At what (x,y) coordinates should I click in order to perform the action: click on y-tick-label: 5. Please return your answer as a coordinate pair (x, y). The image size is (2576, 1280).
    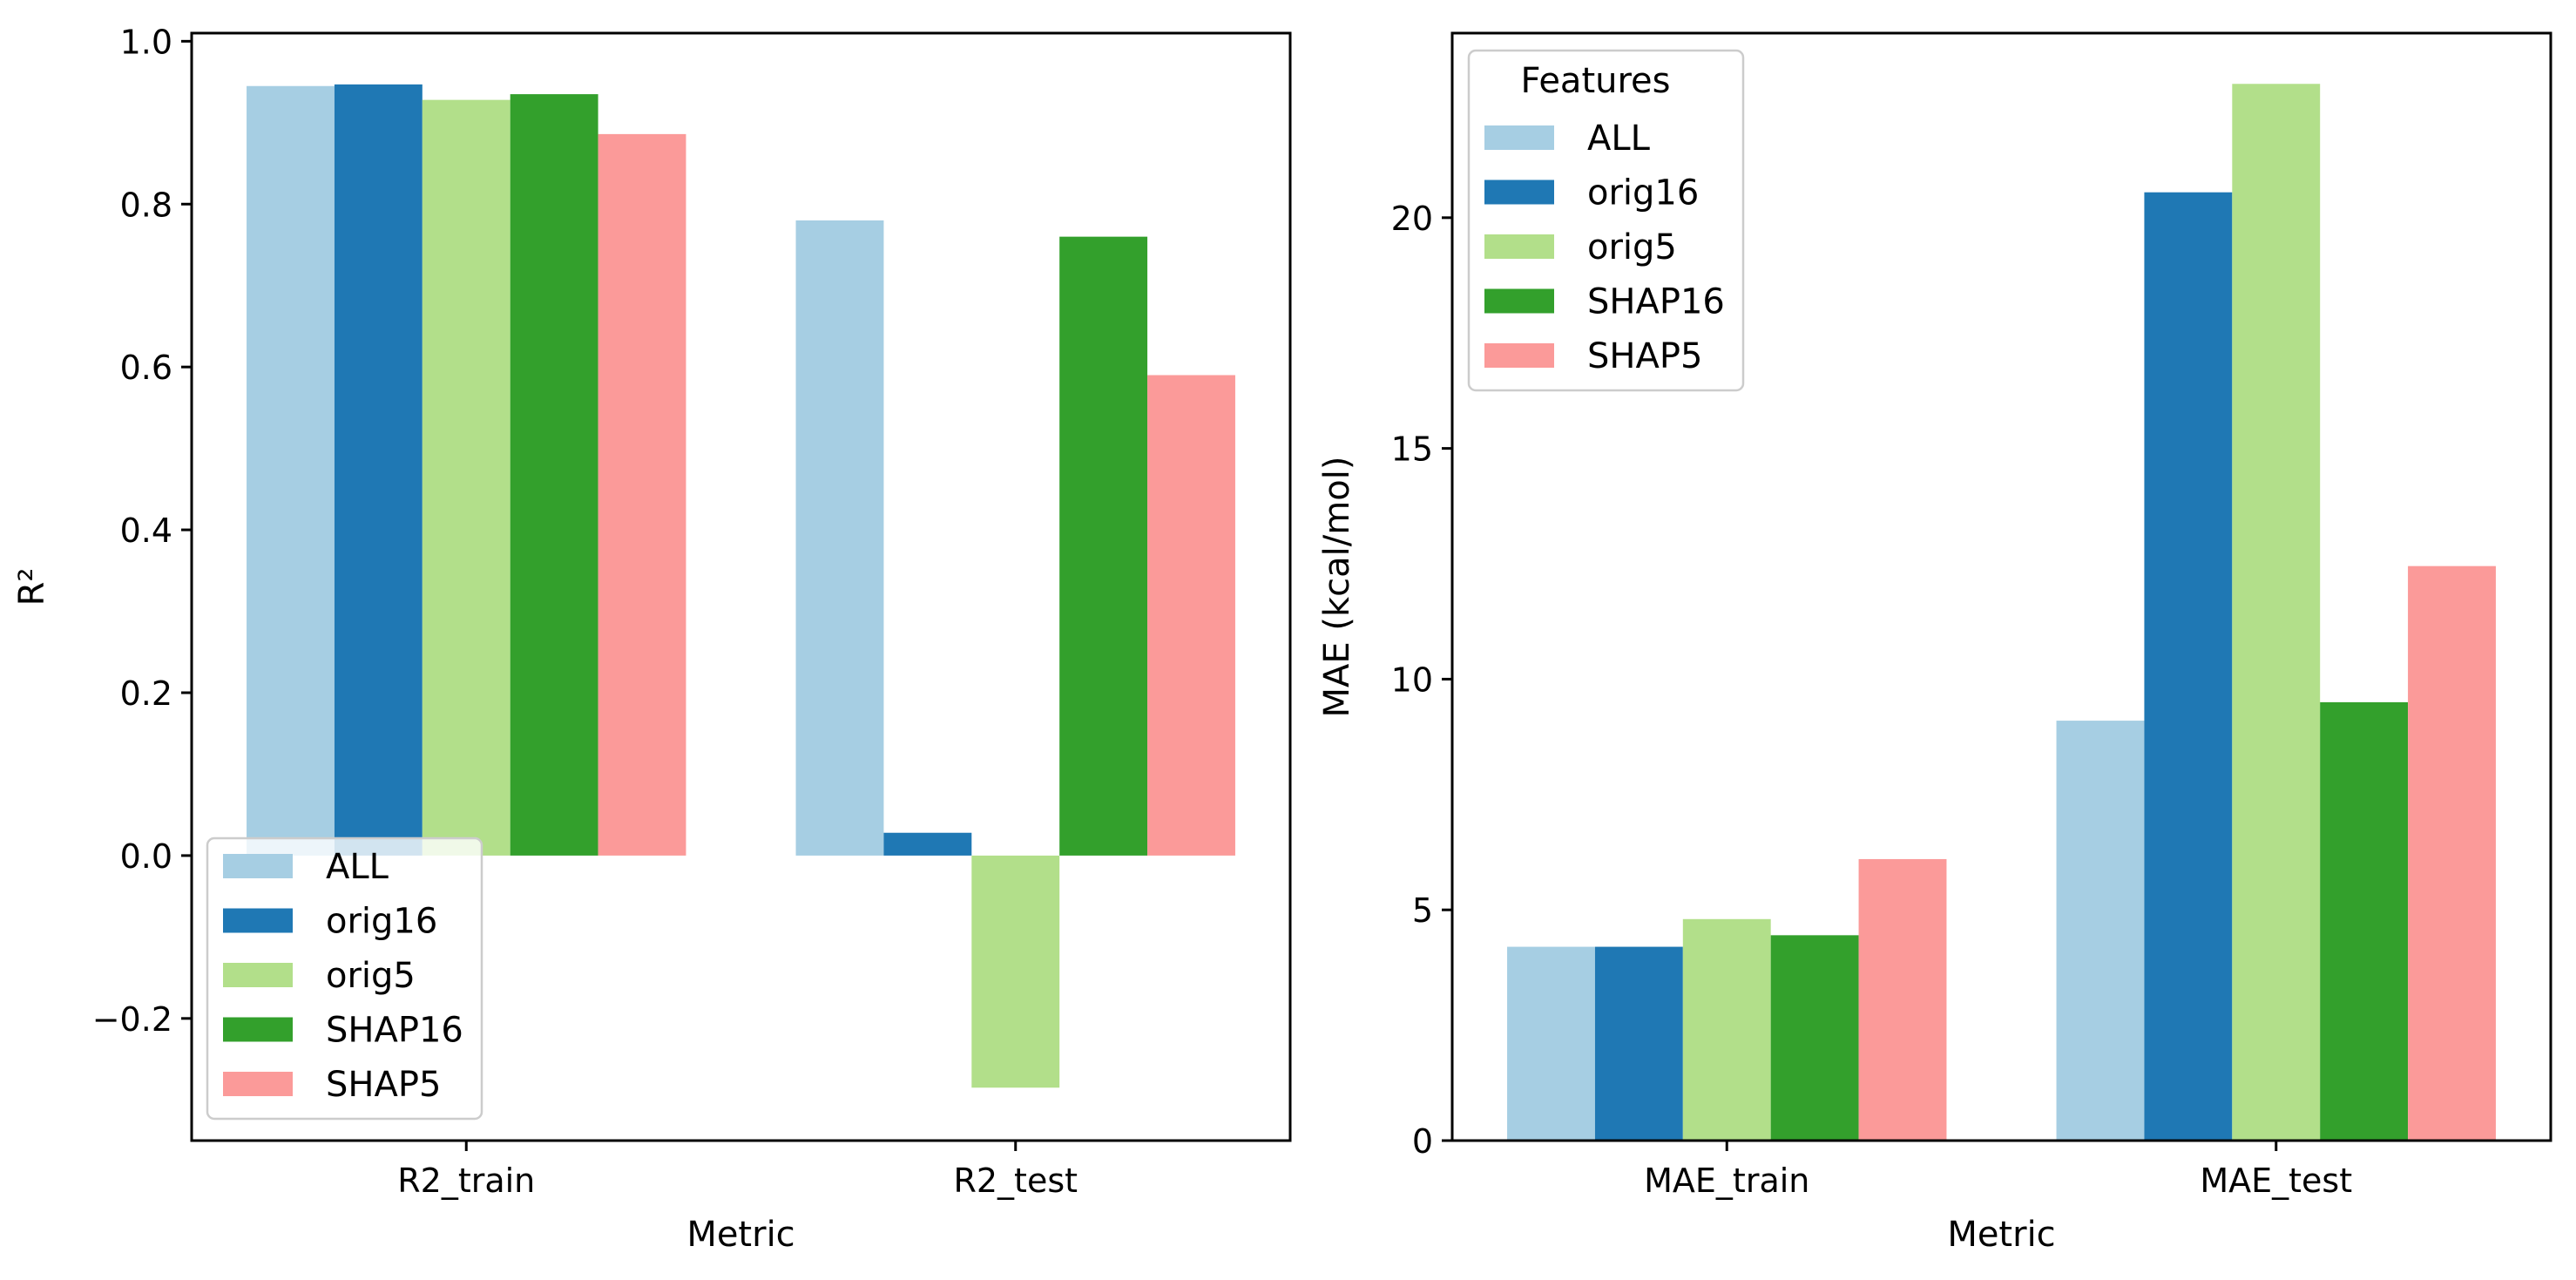
    Looking at the image, I should click on (1422, 910).